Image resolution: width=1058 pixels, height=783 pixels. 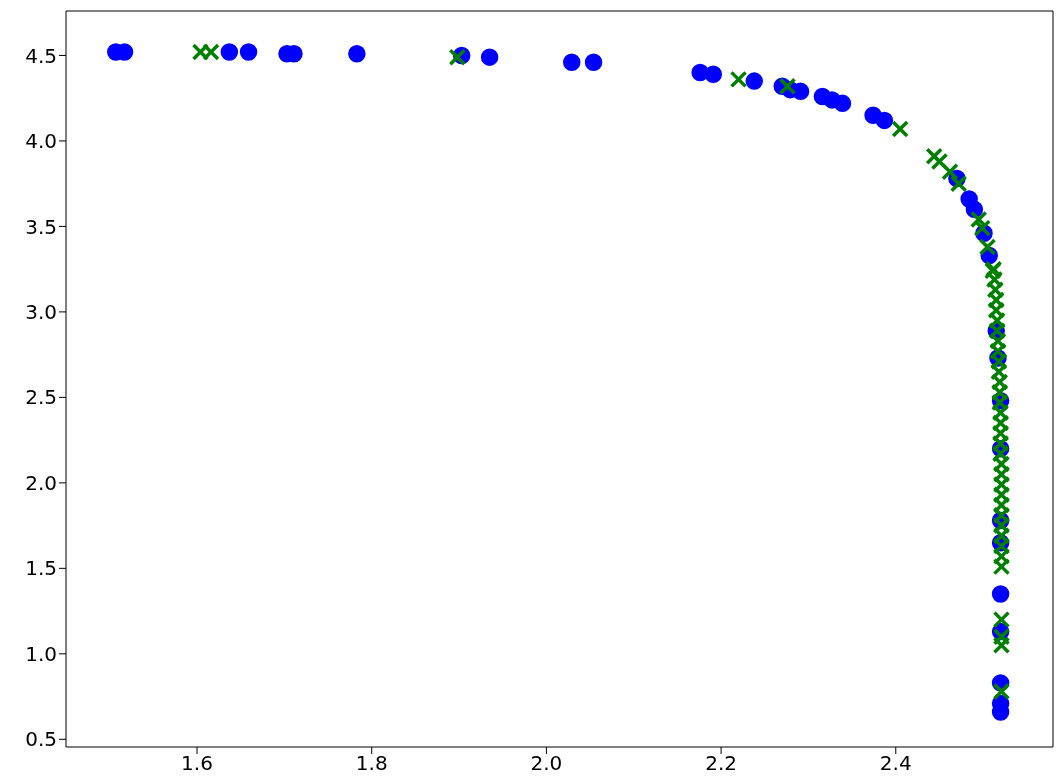 What do you see at coordinates (41, 55) in the screenshot?
I see `y-tick-label: 4.5` at bounding box center [41, 55].